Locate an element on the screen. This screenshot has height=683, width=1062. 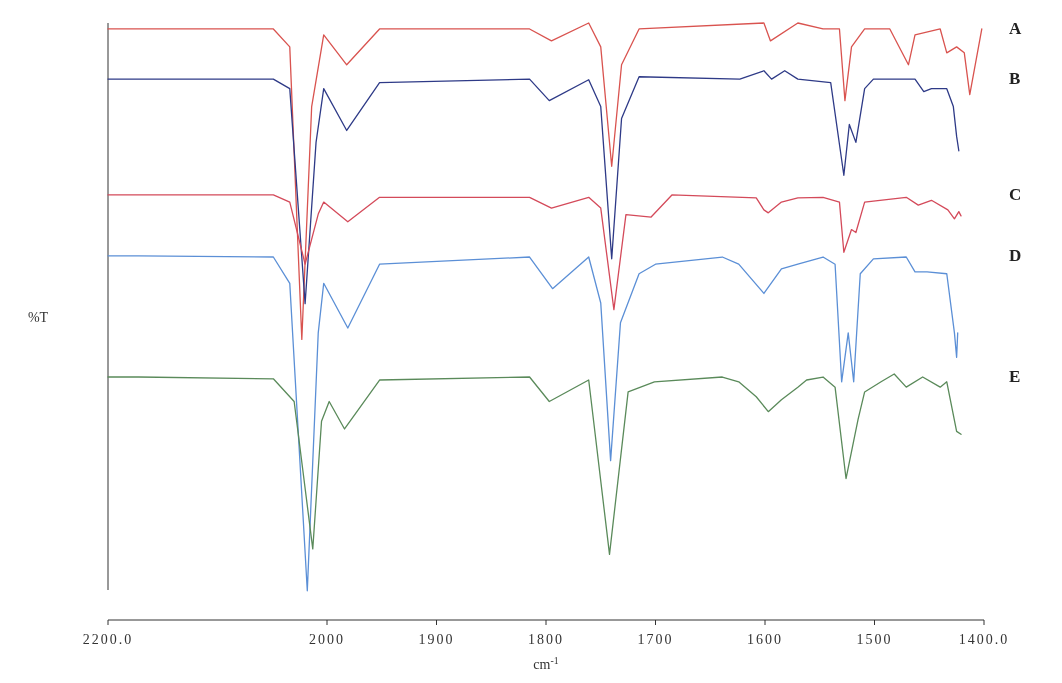
x-tick-label: 1400.0 is located at coordinates (984, 639).